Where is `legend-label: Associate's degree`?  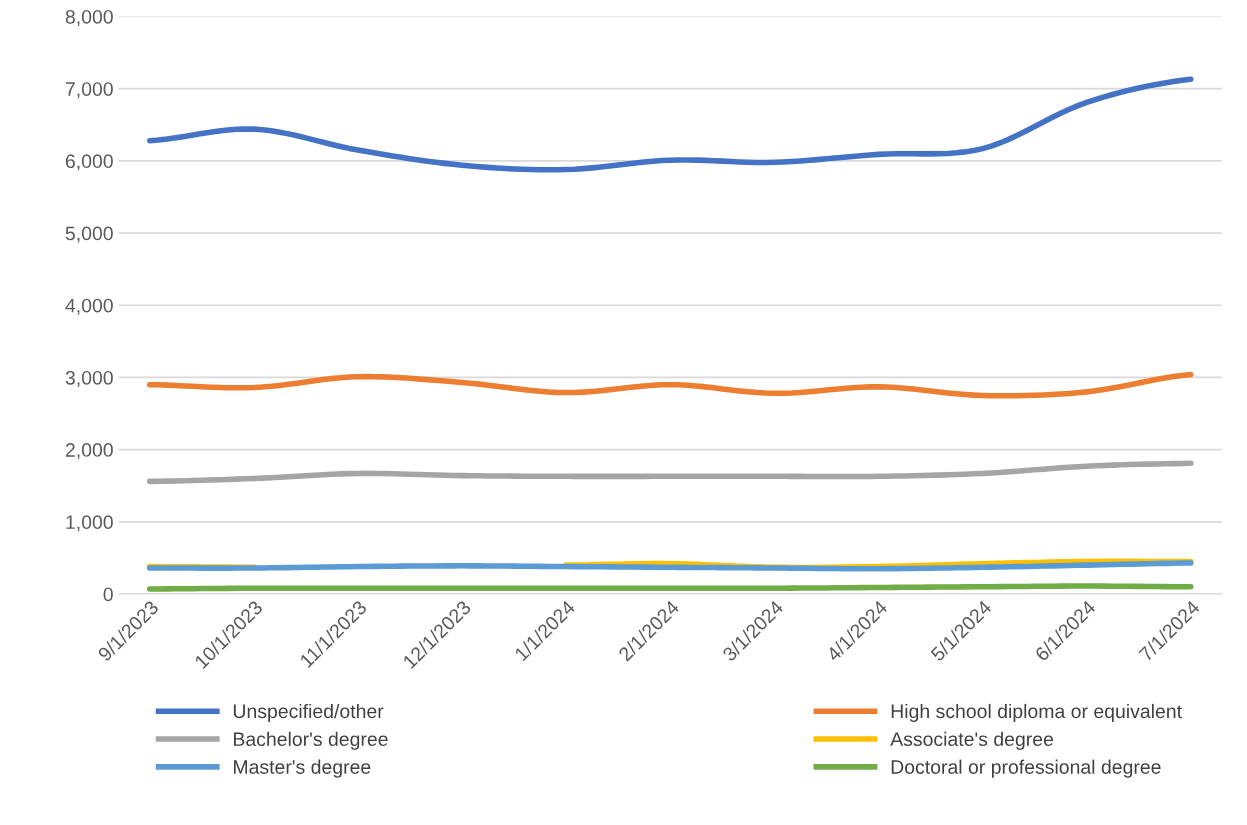 legend-label: Associate's degree is located at coordinates (972, 740).